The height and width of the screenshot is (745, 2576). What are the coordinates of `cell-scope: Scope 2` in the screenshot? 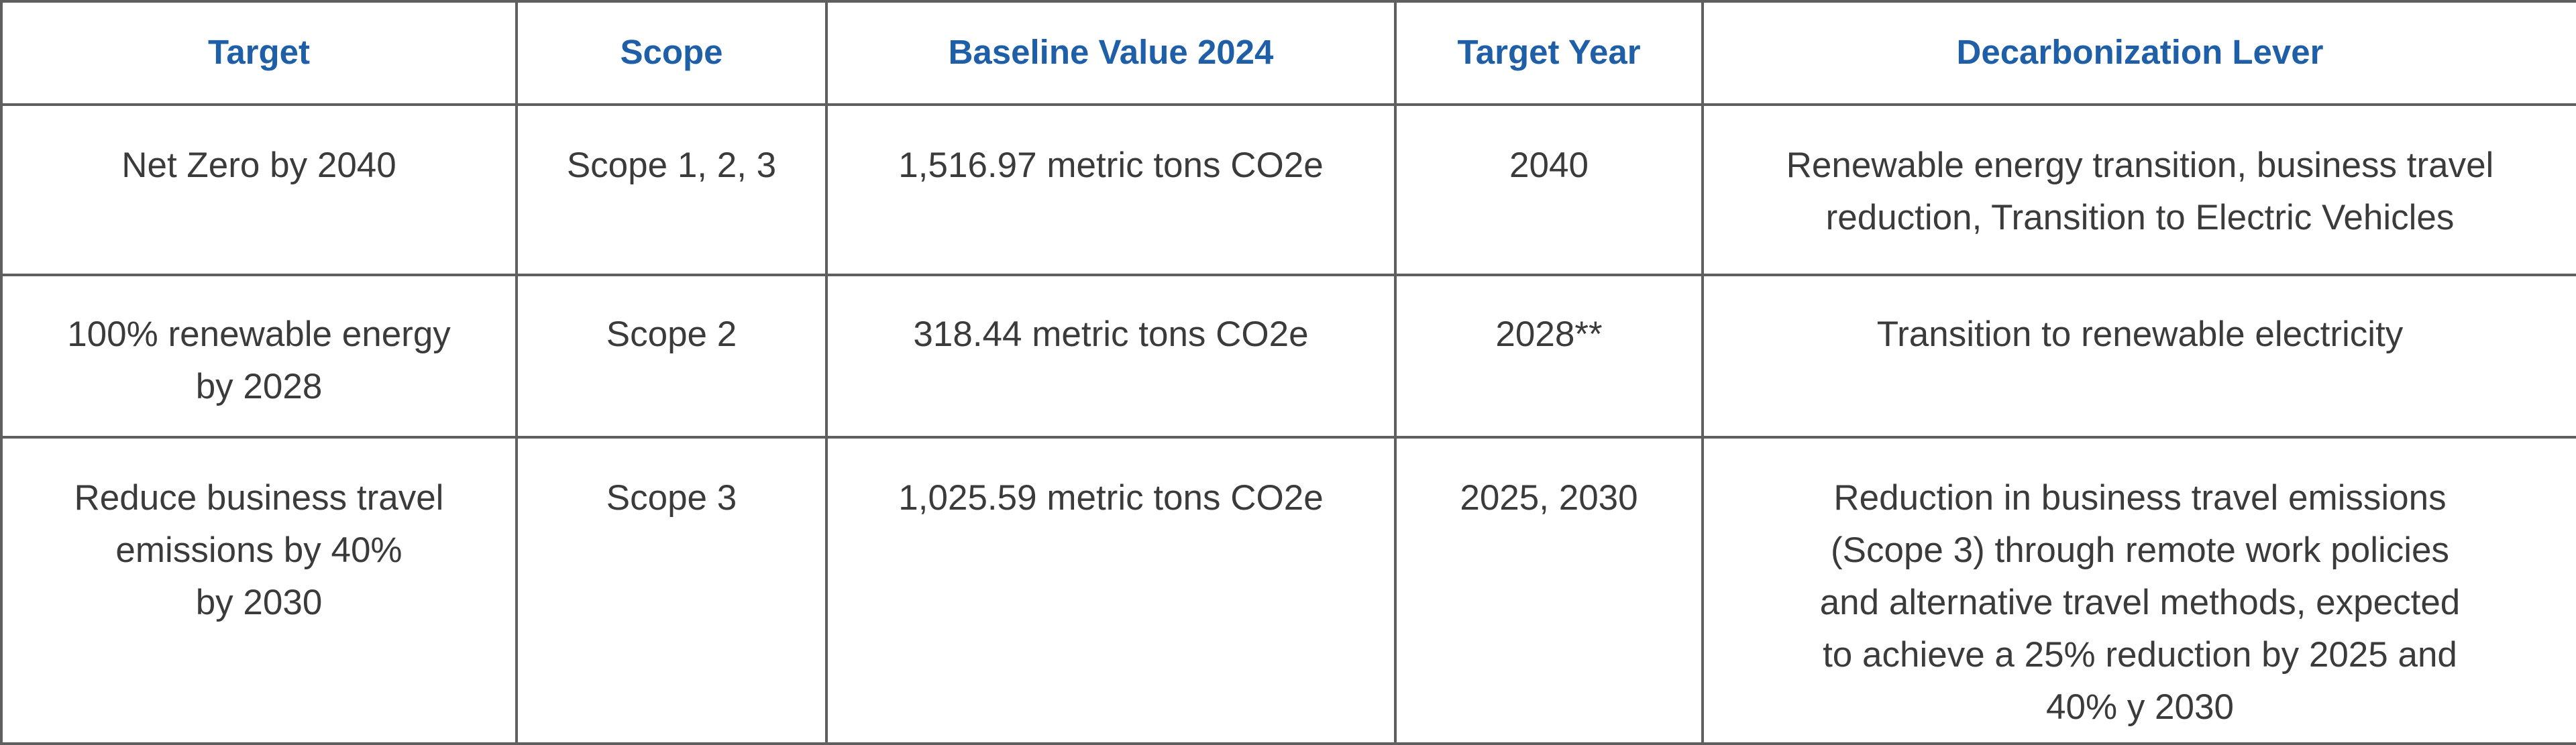 It's located at (671, 356).